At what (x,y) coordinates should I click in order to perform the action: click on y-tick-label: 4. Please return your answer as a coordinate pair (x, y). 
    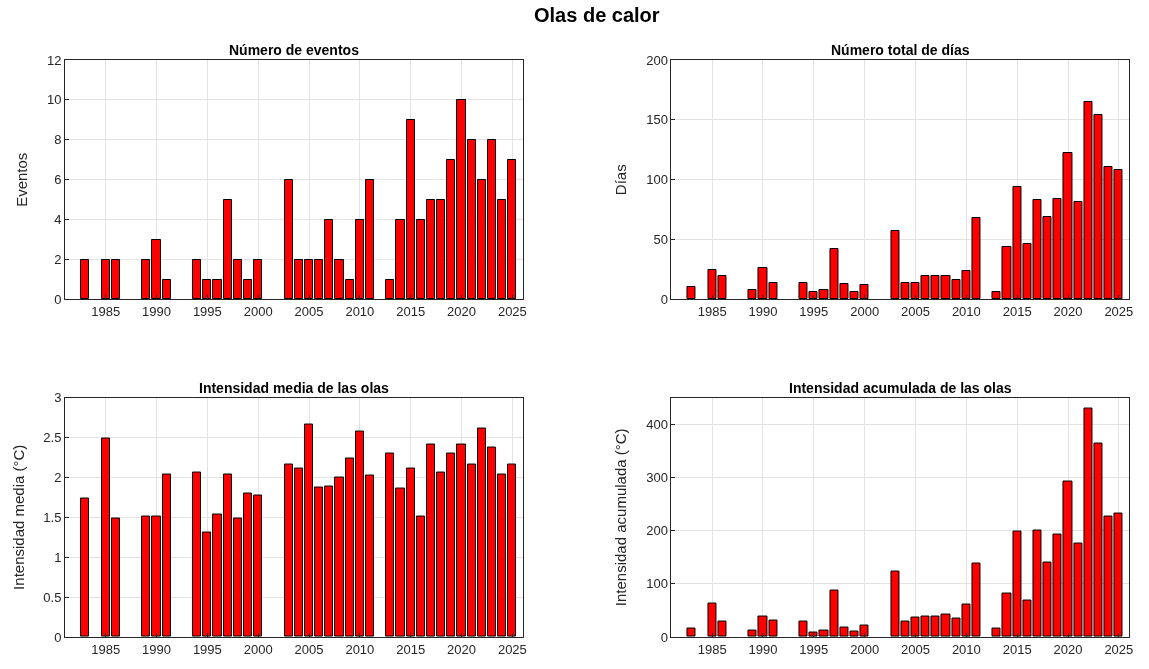
    Looking at the image, I should click on (58, 220).